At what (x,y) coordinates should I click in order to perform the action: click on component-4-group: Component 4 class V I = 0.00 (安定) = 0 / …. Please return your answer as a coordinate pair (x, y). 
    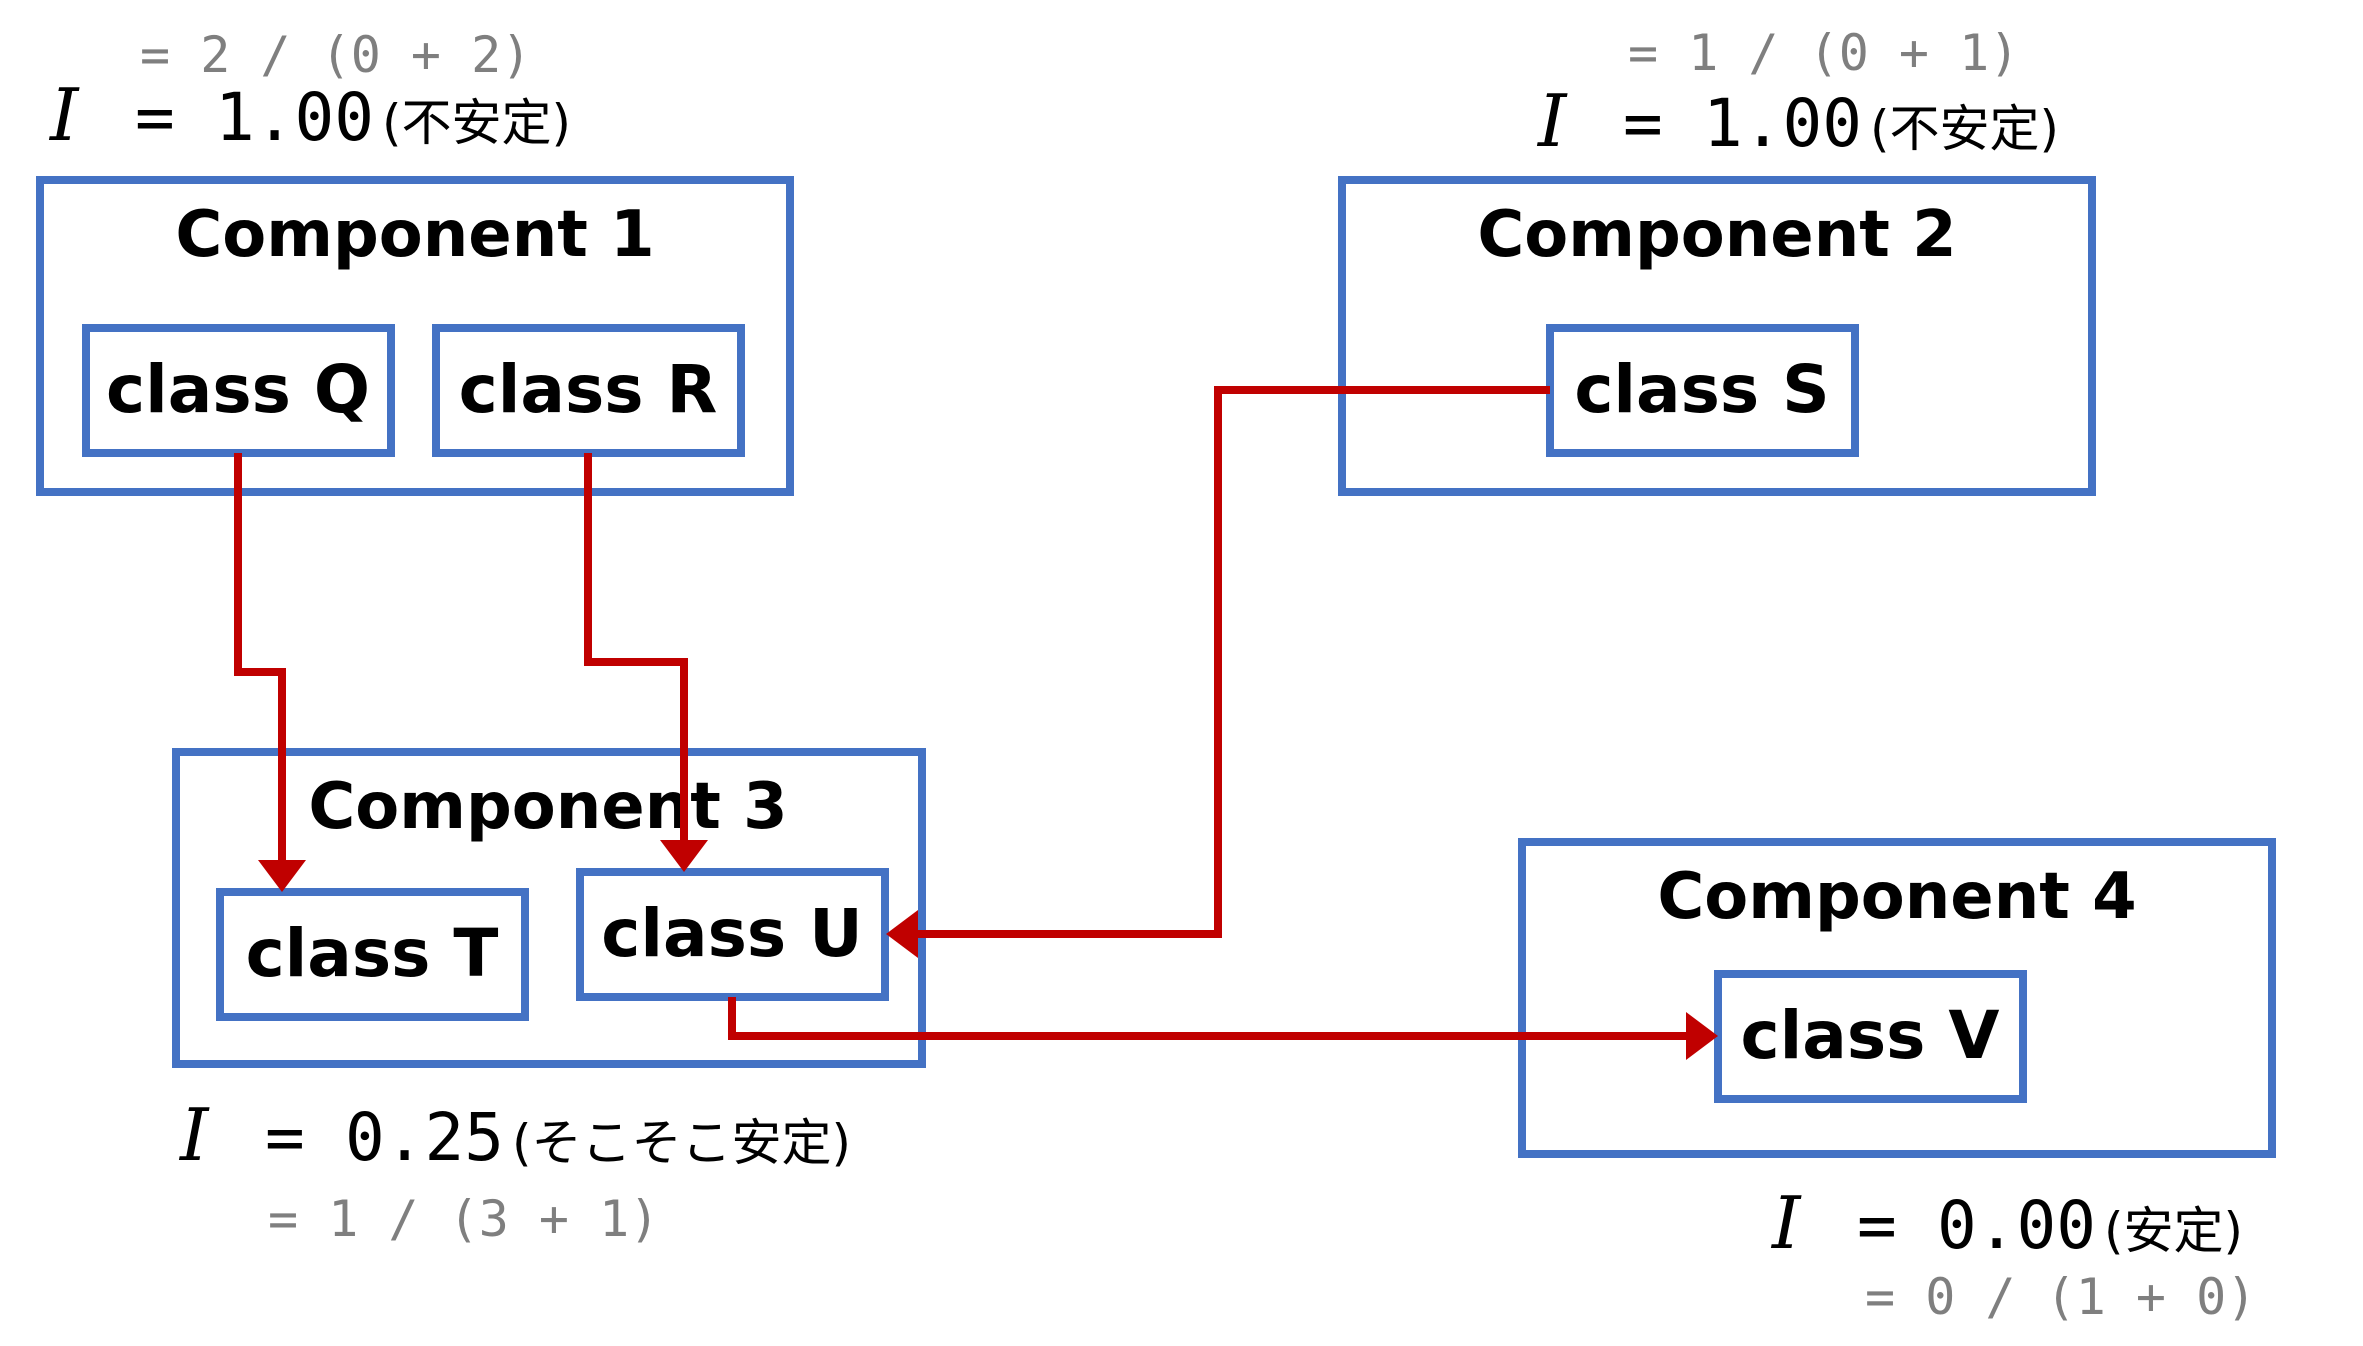
    Looking at the image, I should click on (1897, 1082).